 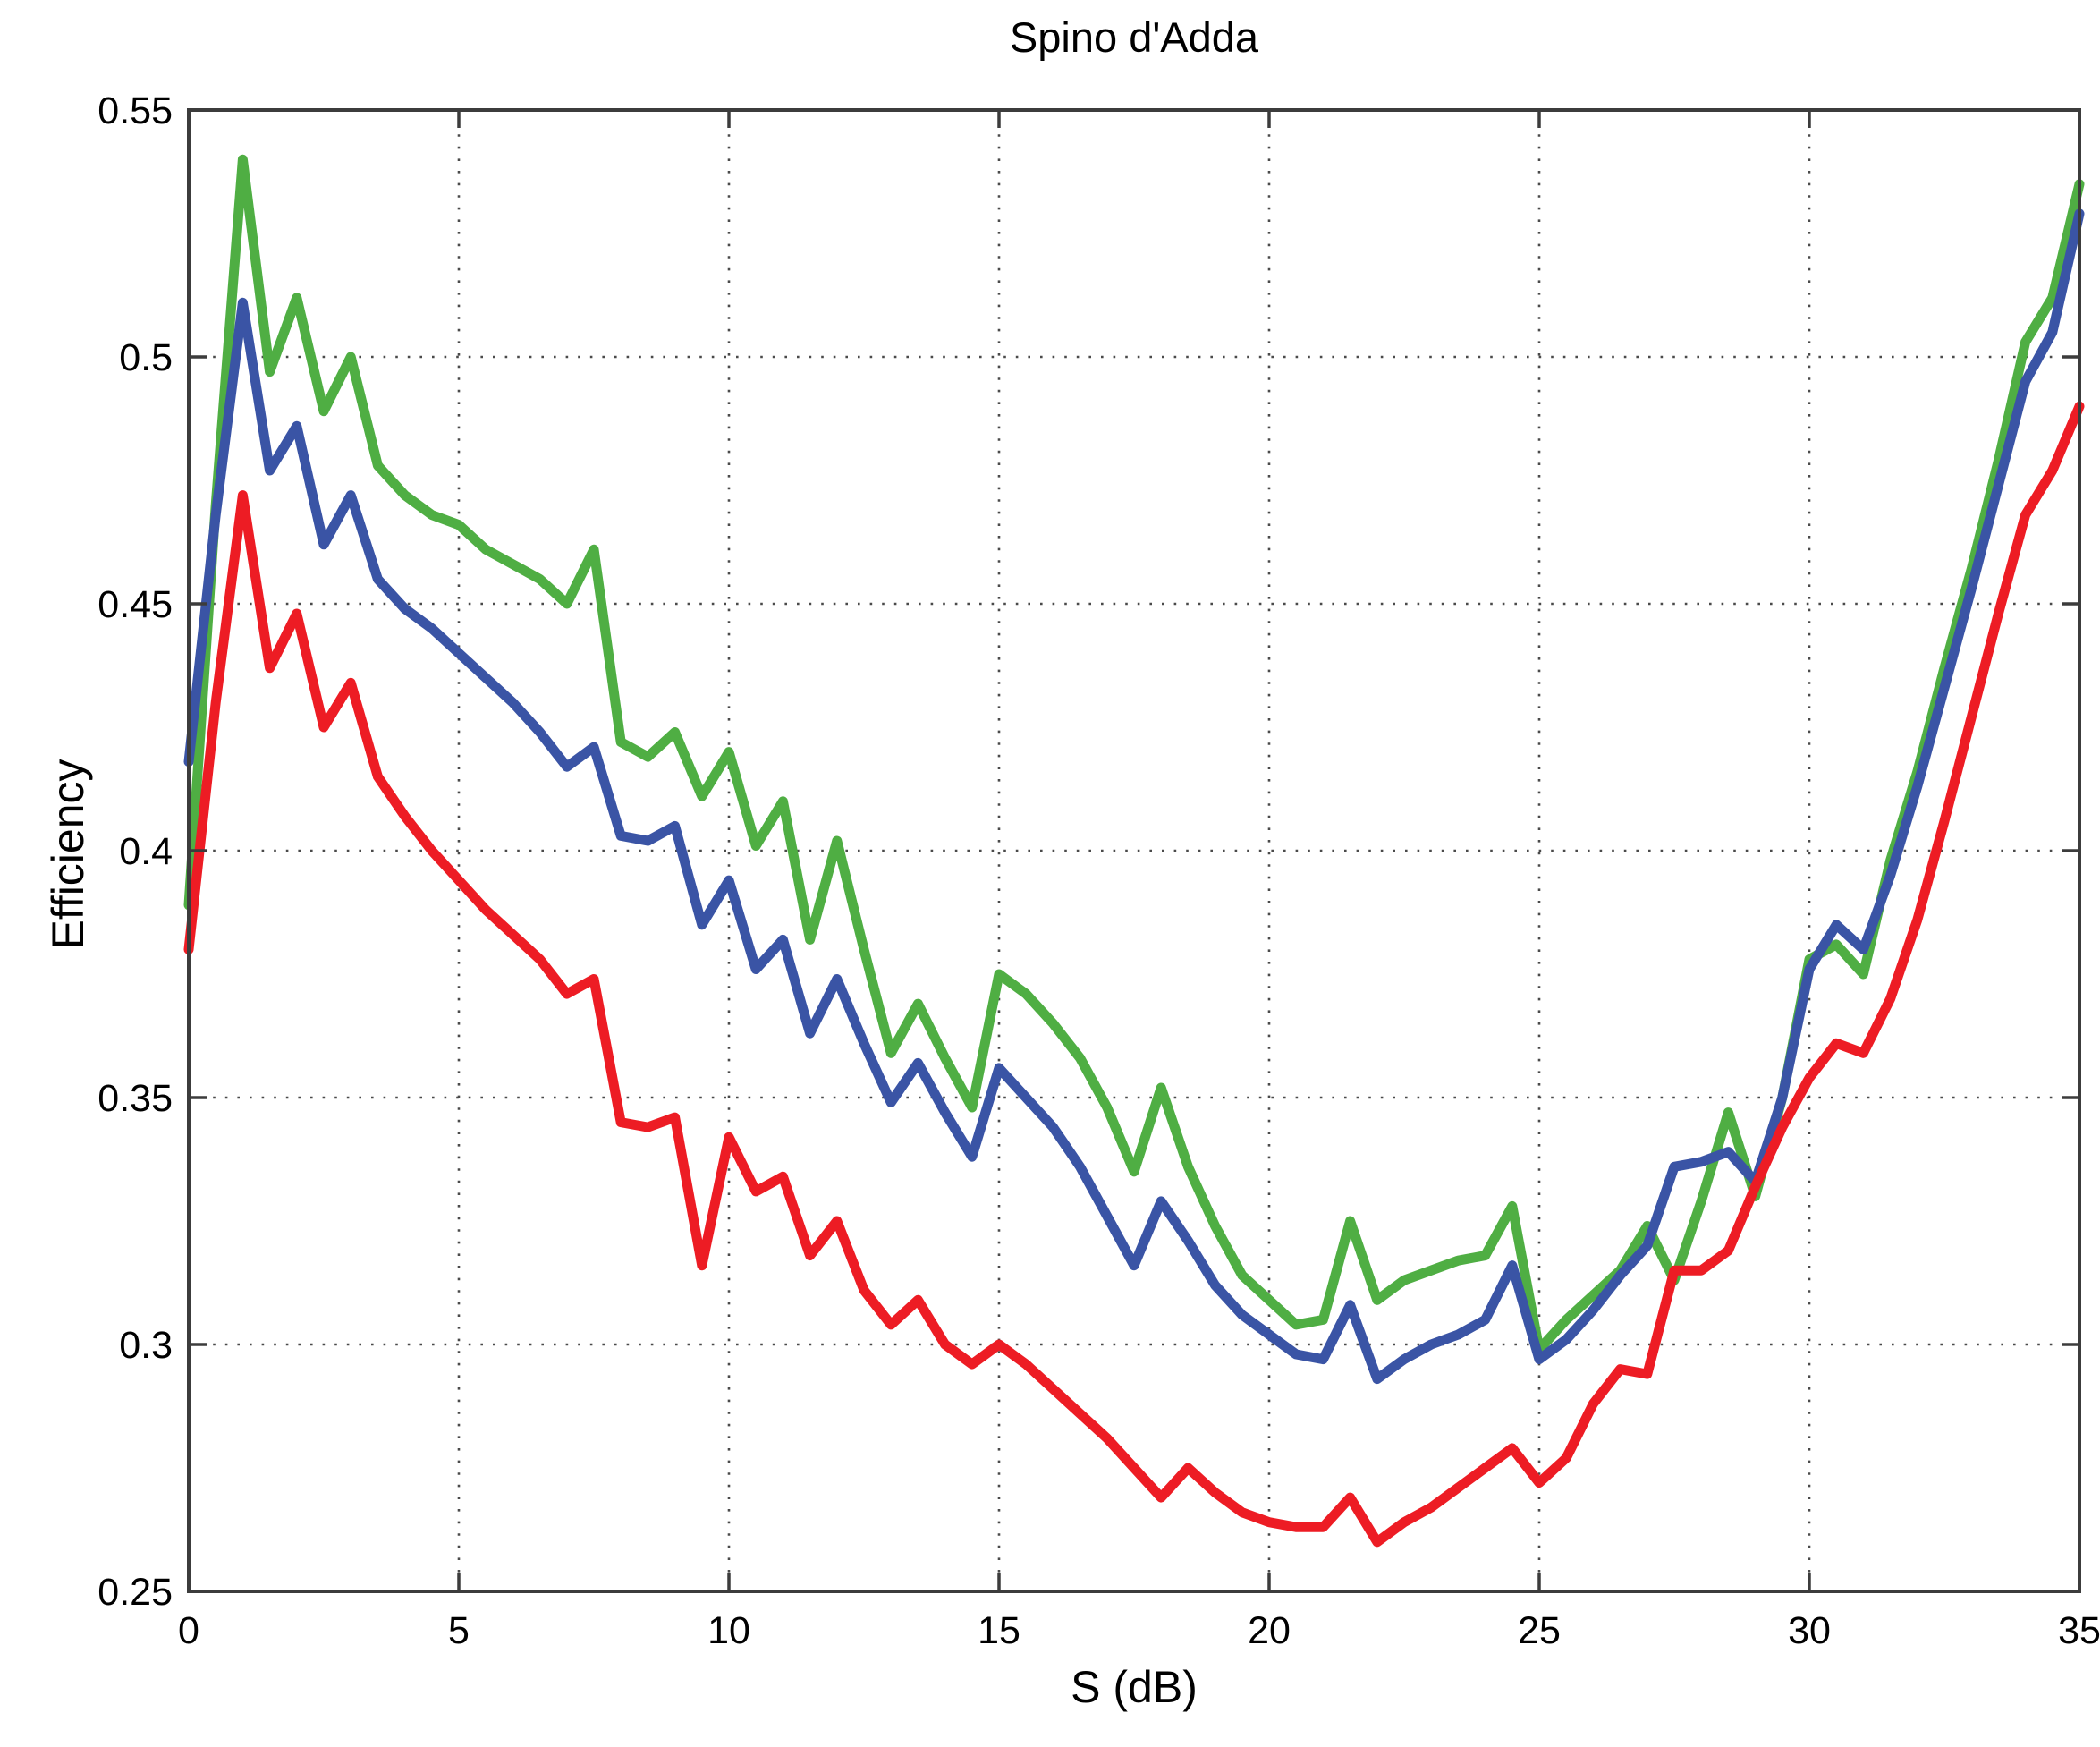 I want to click on chart-title: Spino d'Adda, so click(x=1134, y=37).